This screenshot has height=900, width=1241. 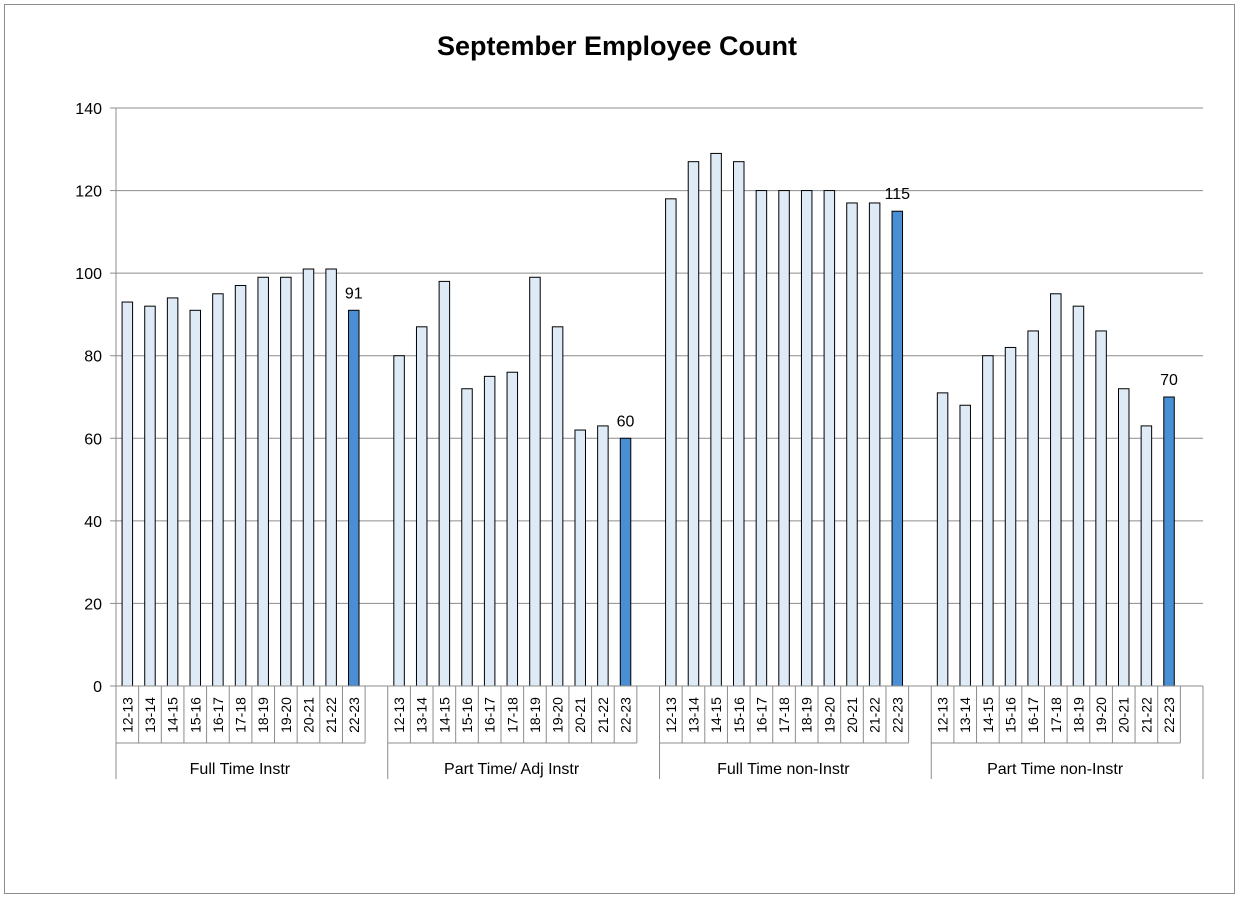 I want to click on y-tick-label: 0, so click(x=97, y=687).